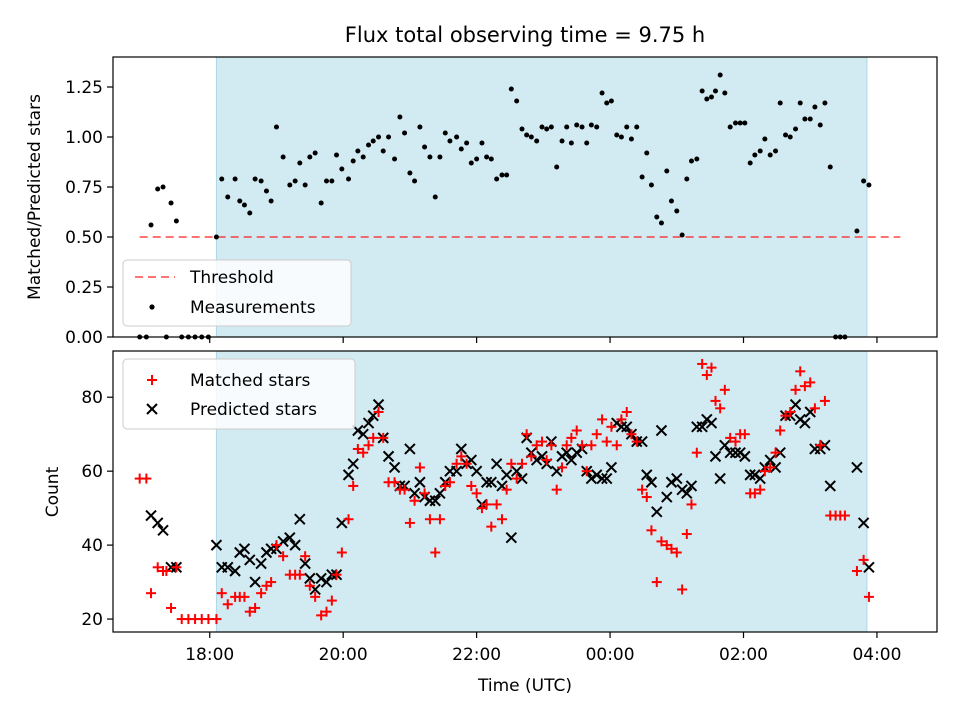 This screenshot has height=720, width=960. I want to click on x-tick-label: 18:00, so click(209, 655).